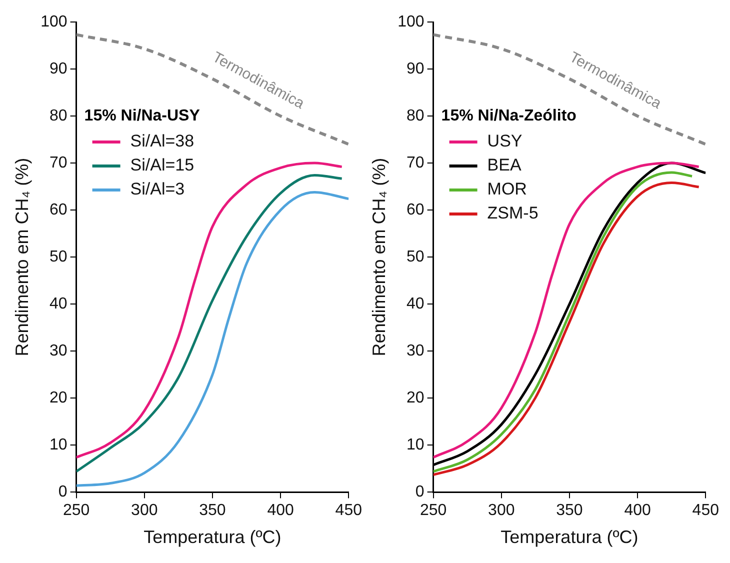 The image size is (730, 563). What do you see at coordinates (504, 165) in the screenshot?
I see `legend-label: BEA` at bounding box center [504, 165].